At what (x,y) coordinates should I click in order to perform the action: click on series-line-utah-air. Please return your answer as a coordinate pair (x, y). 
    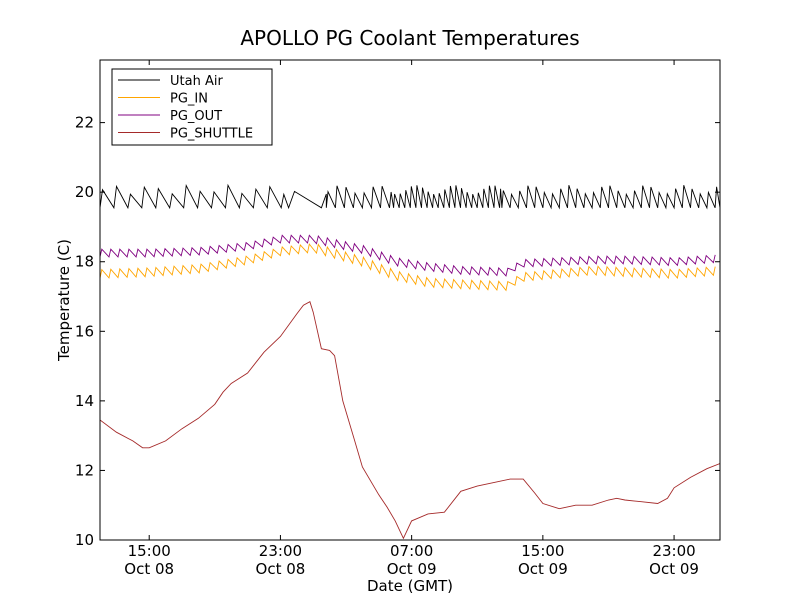
    Looking at the image, I should click on (410, 196).